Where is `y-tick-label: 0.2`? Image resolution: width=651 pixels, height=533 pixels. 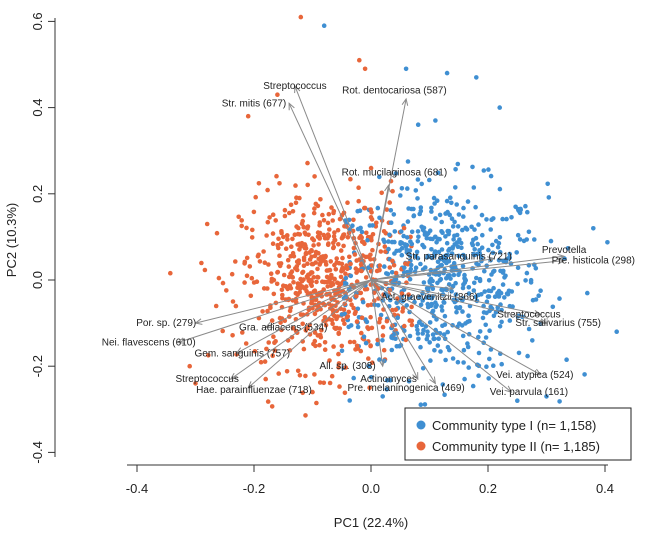
y-tick-label: 0.2 is located at coordinates (37, 194).